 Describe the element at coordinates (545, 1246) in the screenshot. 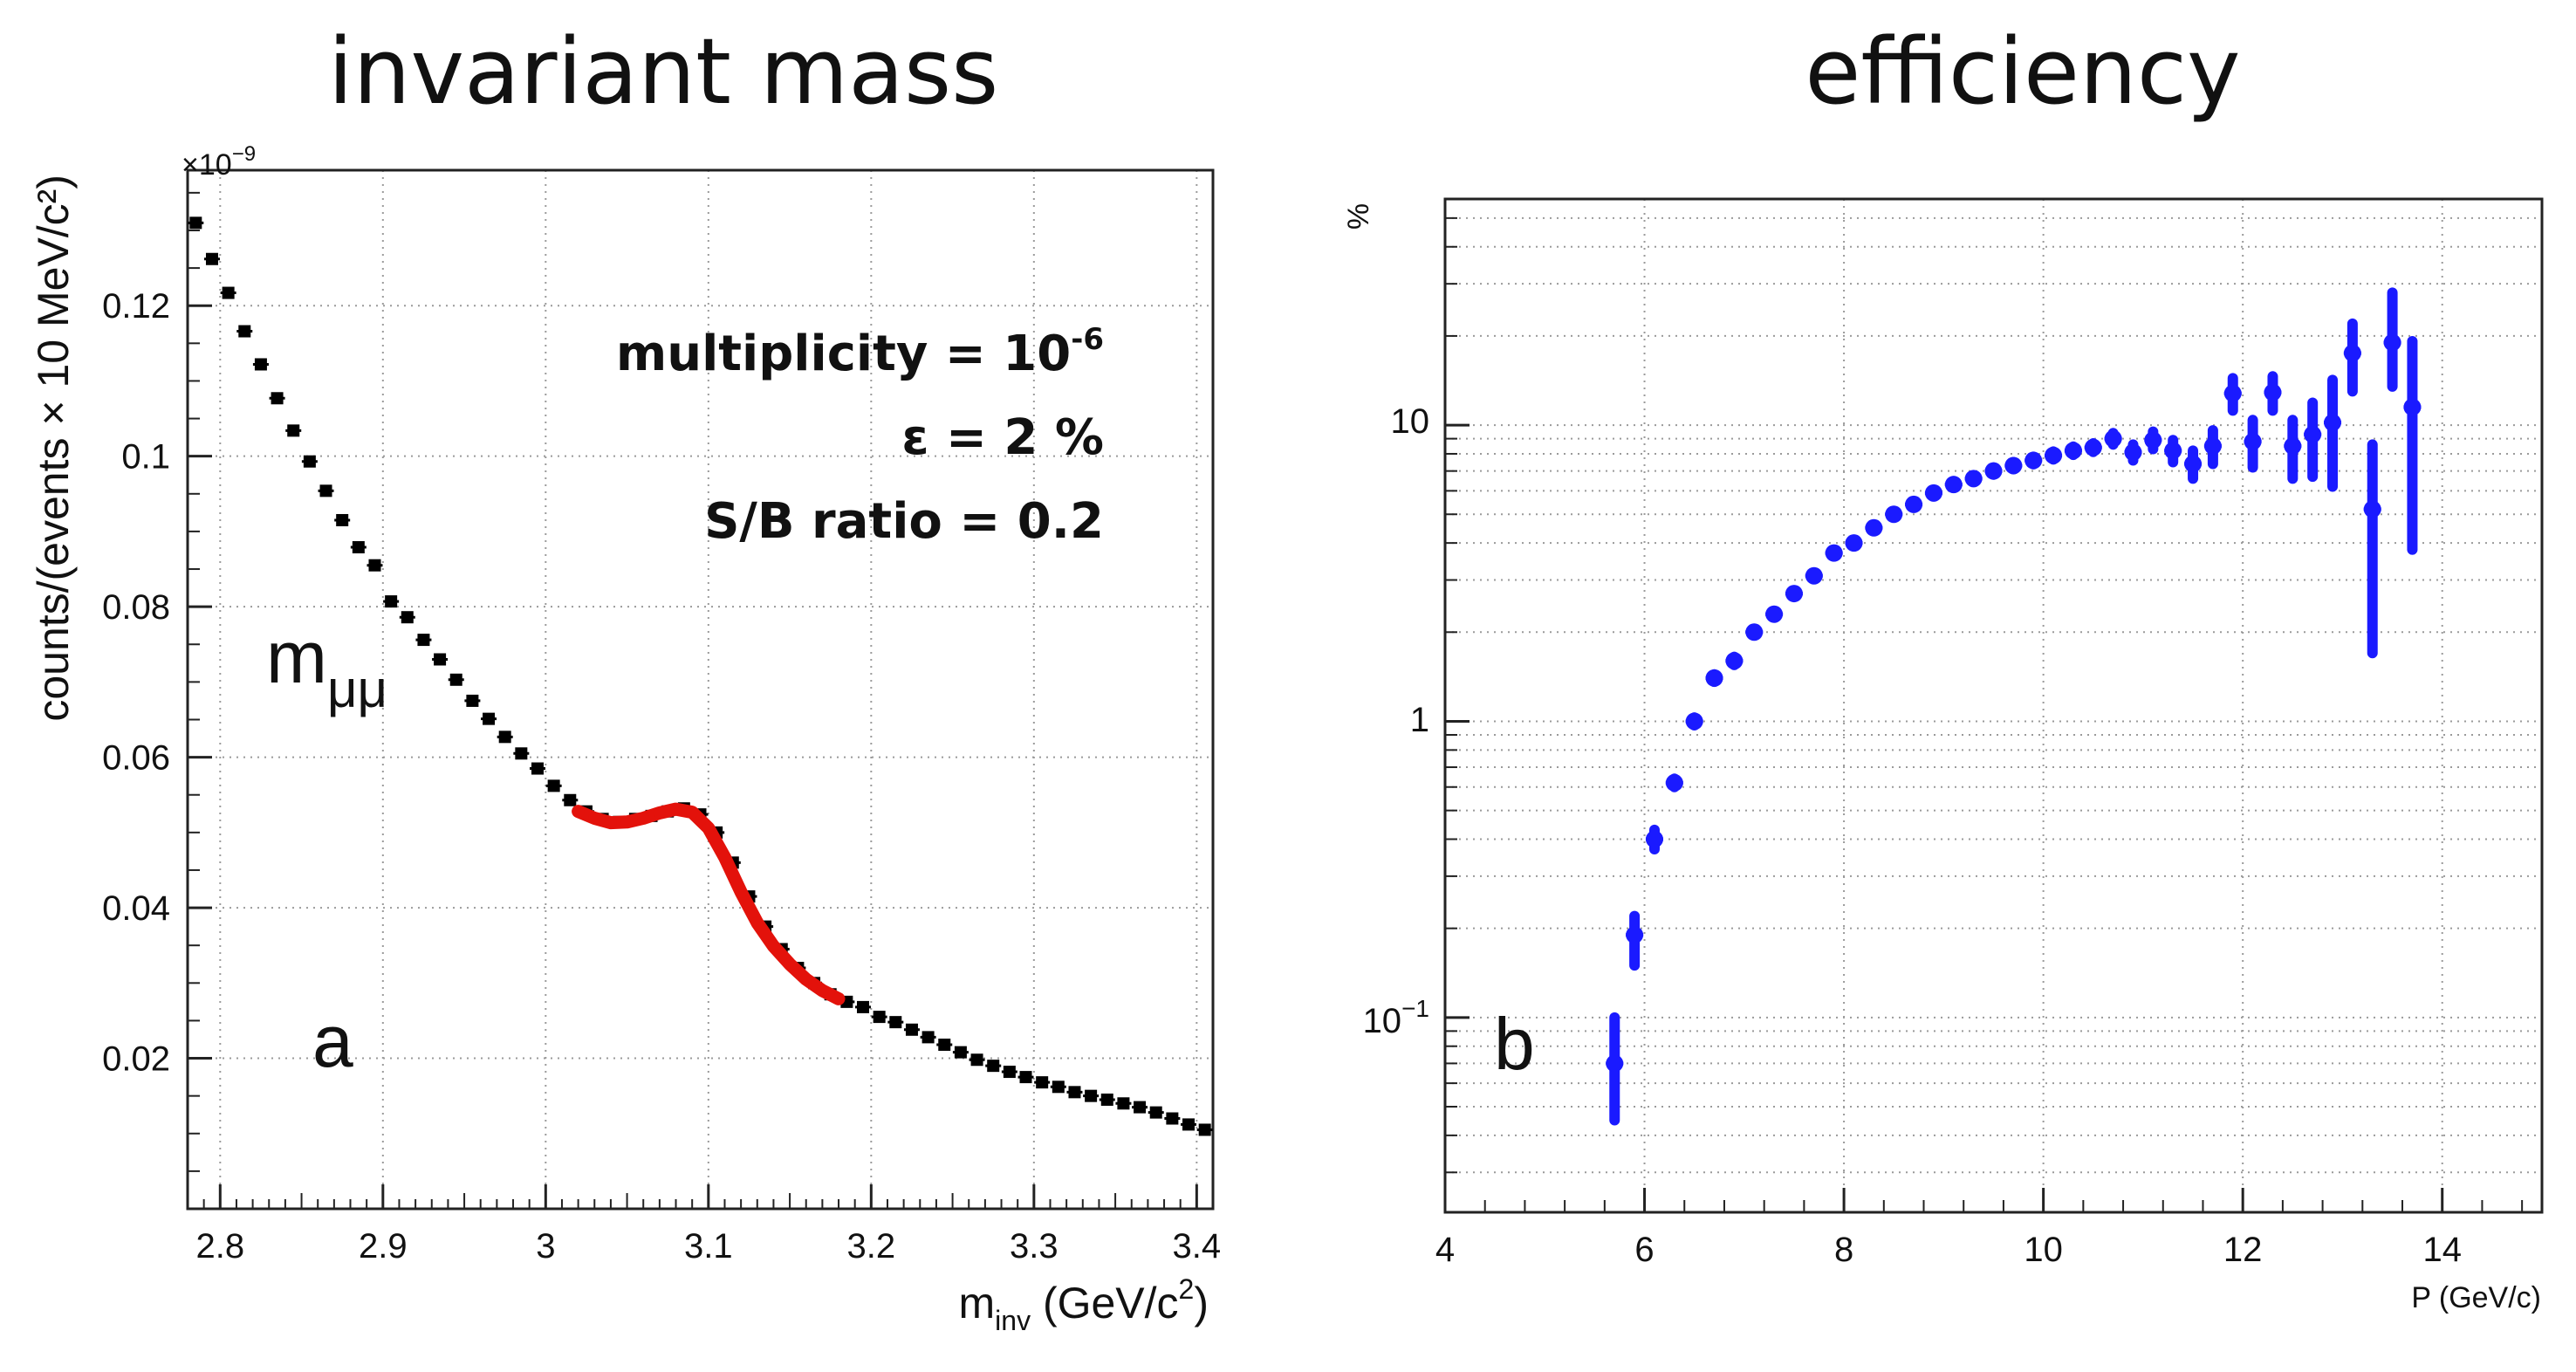

I see `x-tick-label: 3` at that location.